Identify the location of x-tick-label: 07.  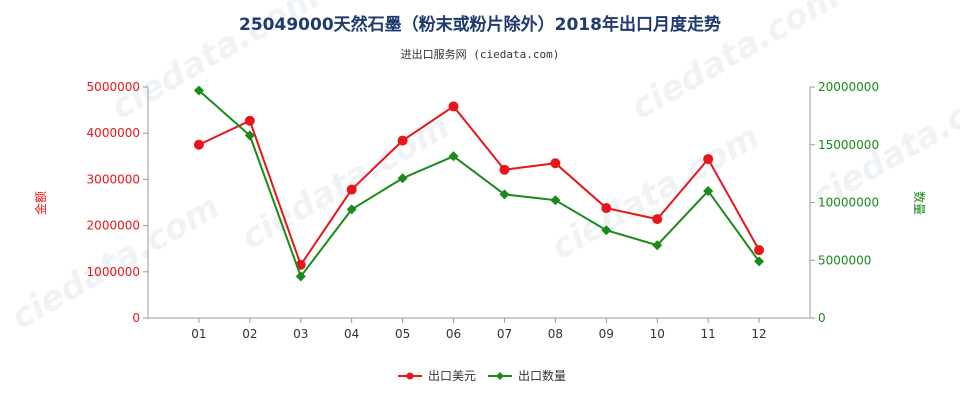
(504, 334).